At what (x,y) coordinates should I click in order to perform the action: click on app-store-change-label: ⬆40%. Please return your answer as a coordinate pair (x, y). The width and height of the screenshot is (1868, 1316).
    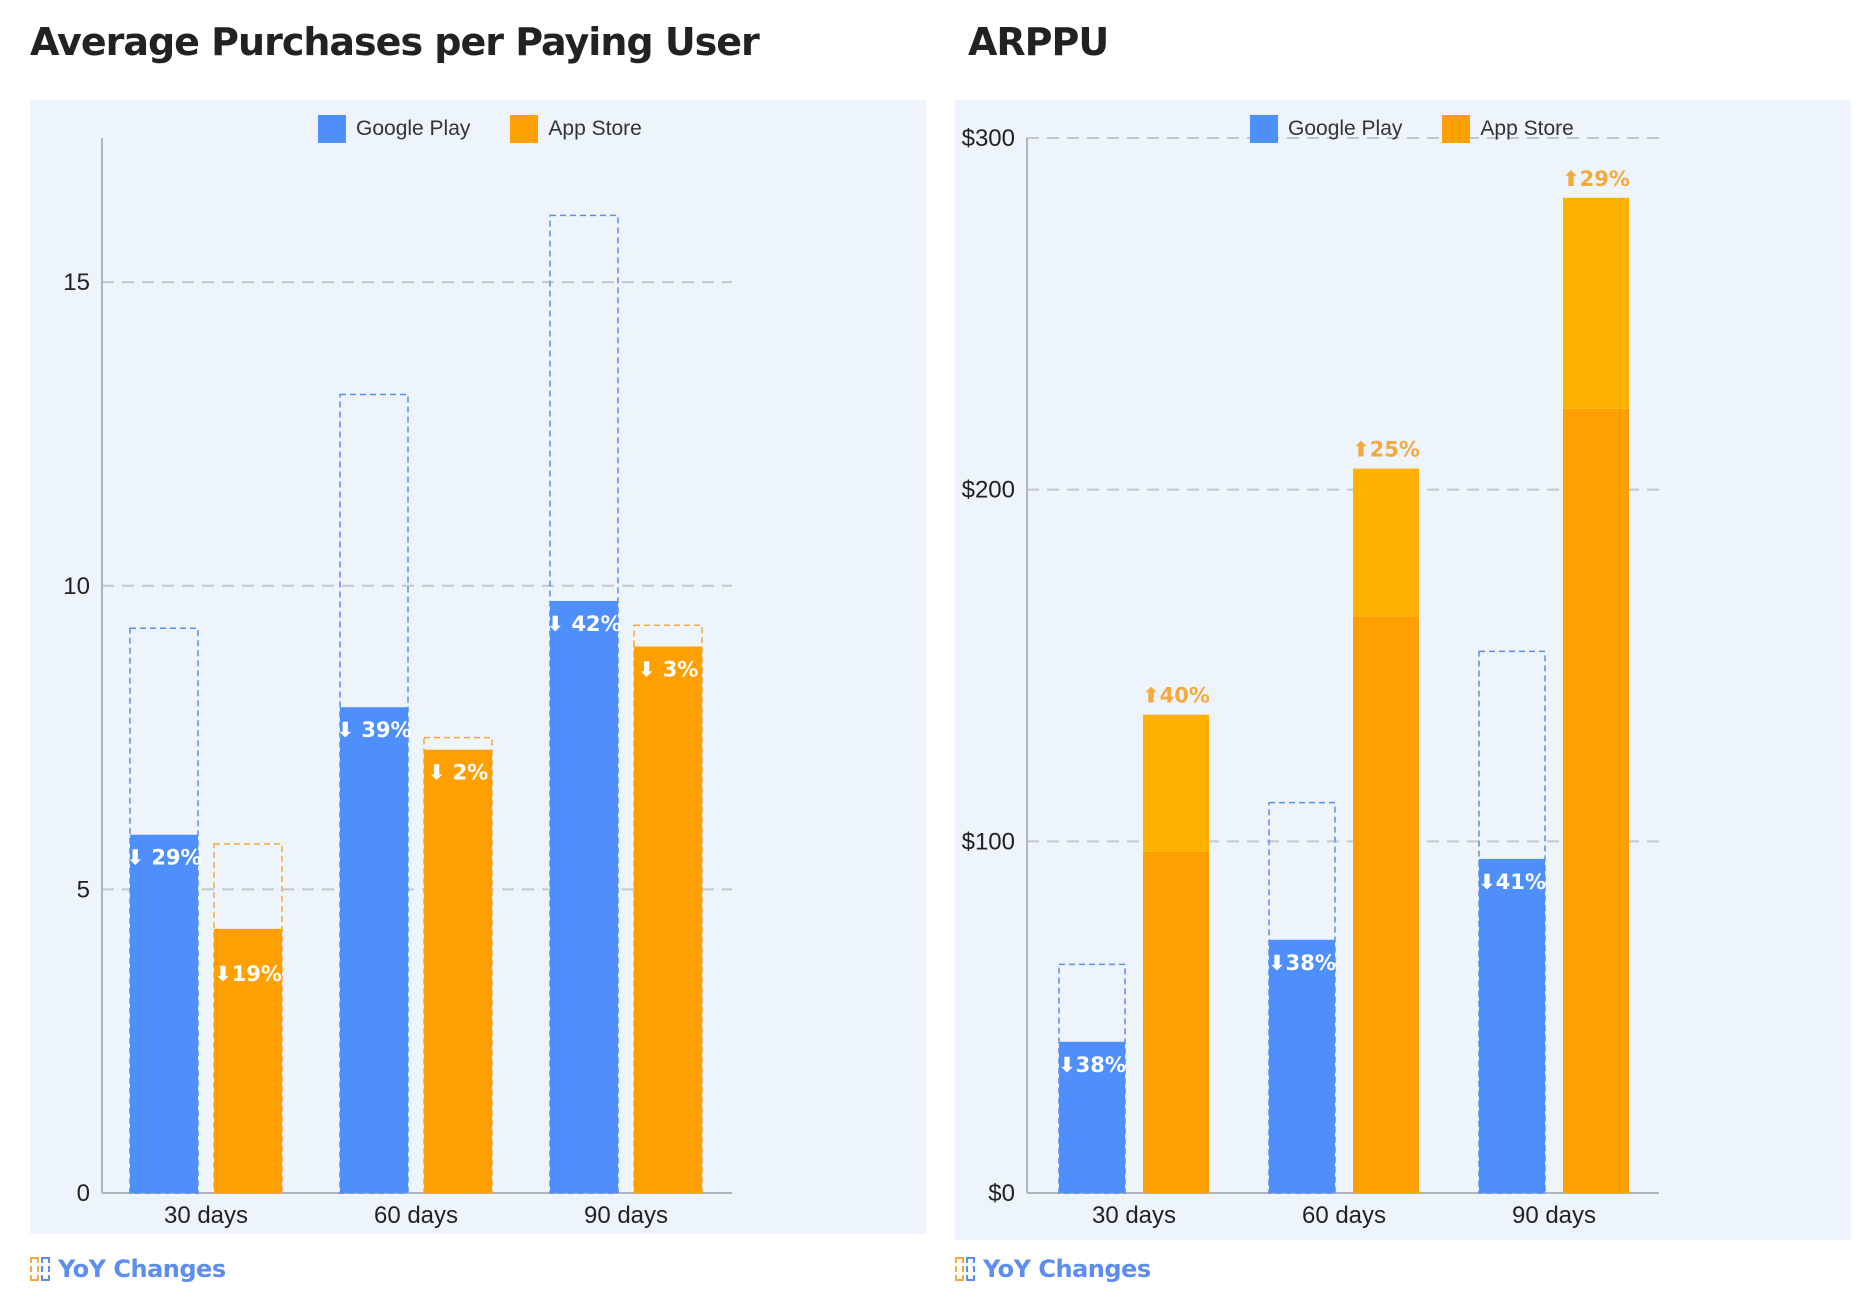
    Looking at the image, I should click on (1176, 696).